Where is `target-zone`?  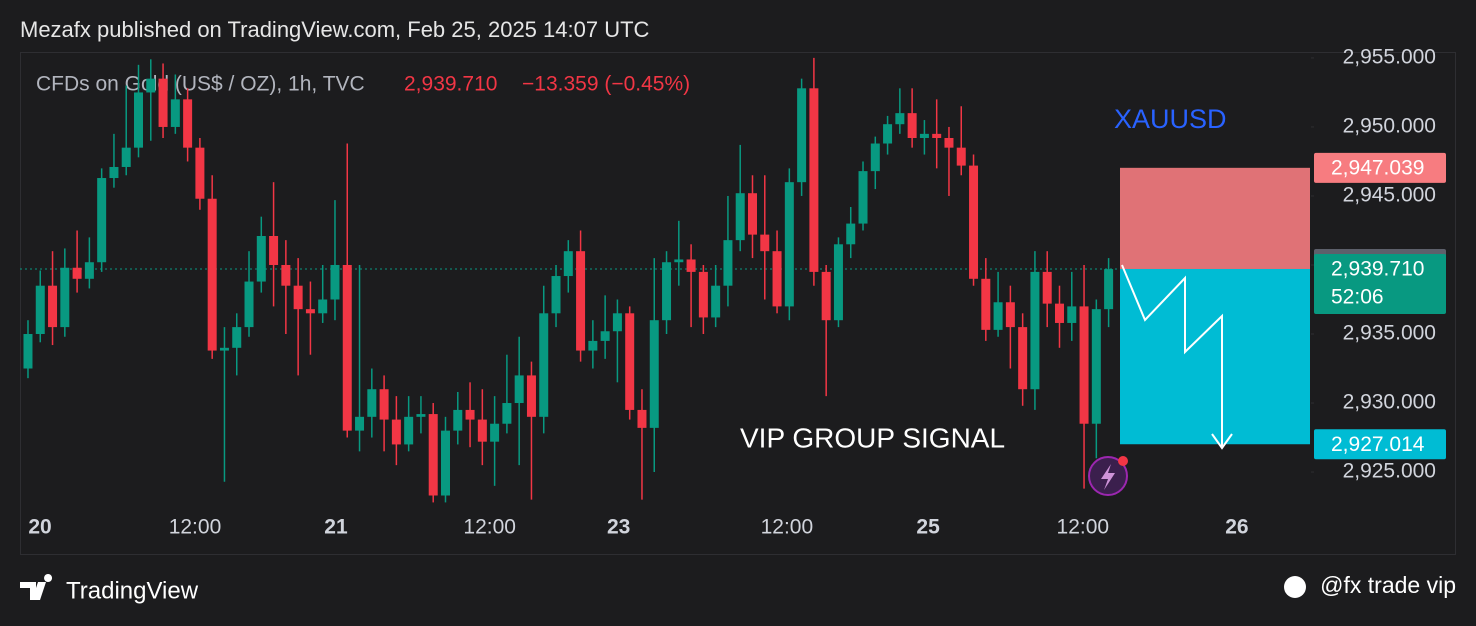 target-zone is located at coordinates (1215, 356).